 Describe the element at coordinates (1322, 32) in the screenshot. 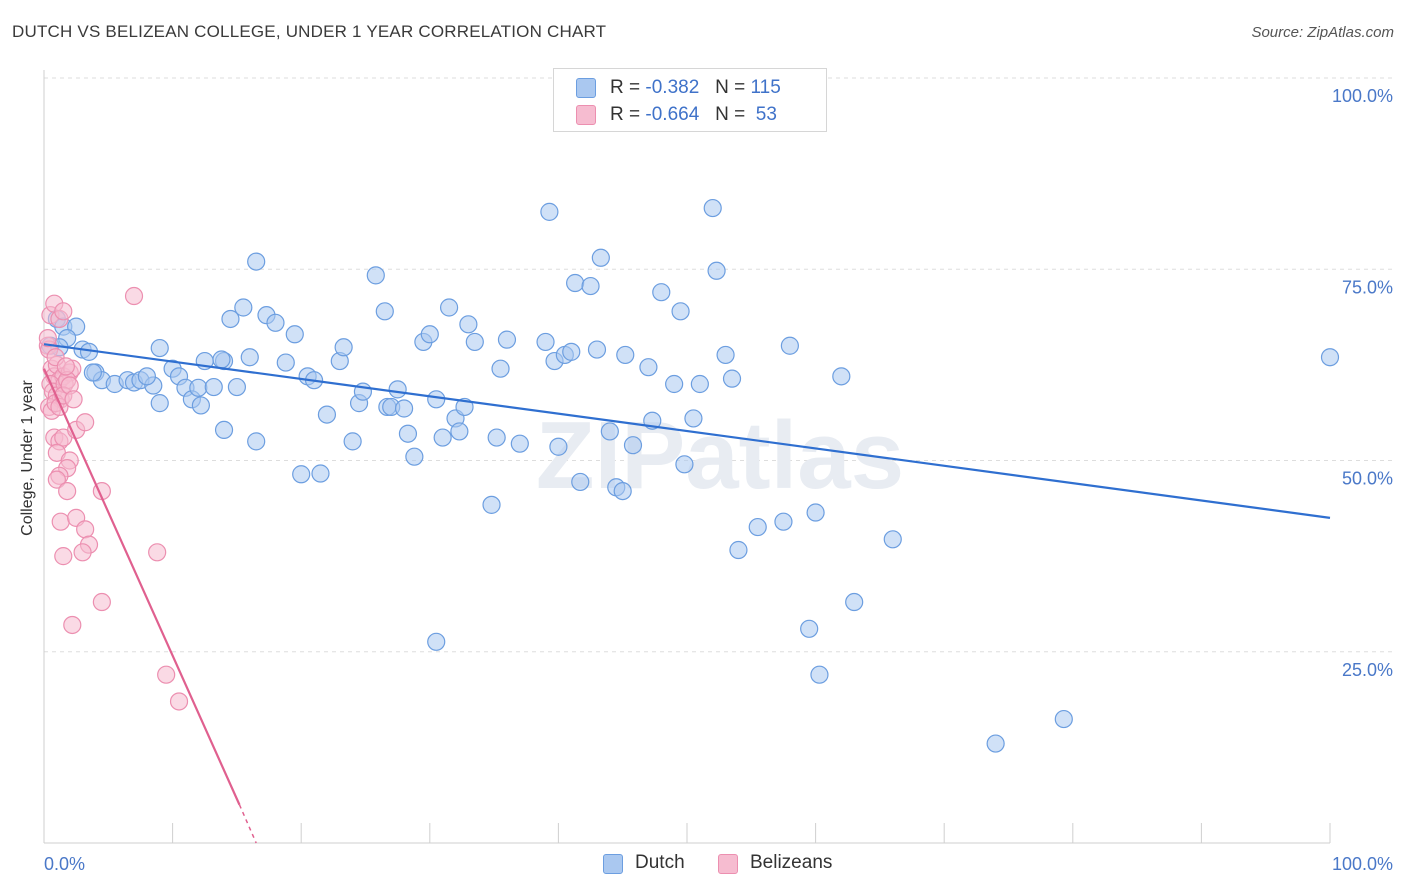

I see `source-label: Source: ZipAtlas.com` at that location.